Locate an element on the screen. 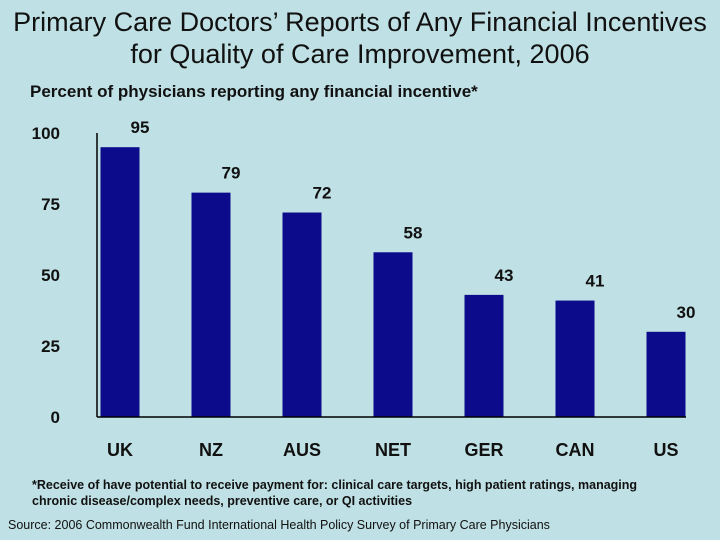 Image resolution: width=720 pixels, height=540 pixels. data-label: 72 is located at coordinates (322, 193).